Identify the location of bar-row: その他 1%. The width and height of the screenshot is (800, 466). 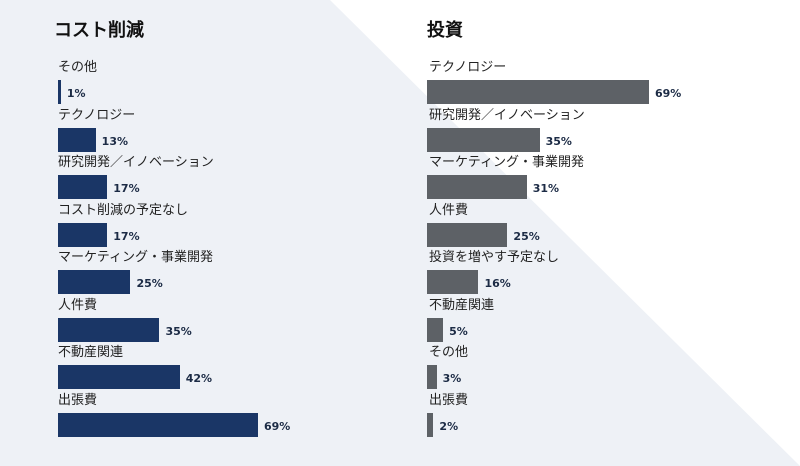
(180, 84).